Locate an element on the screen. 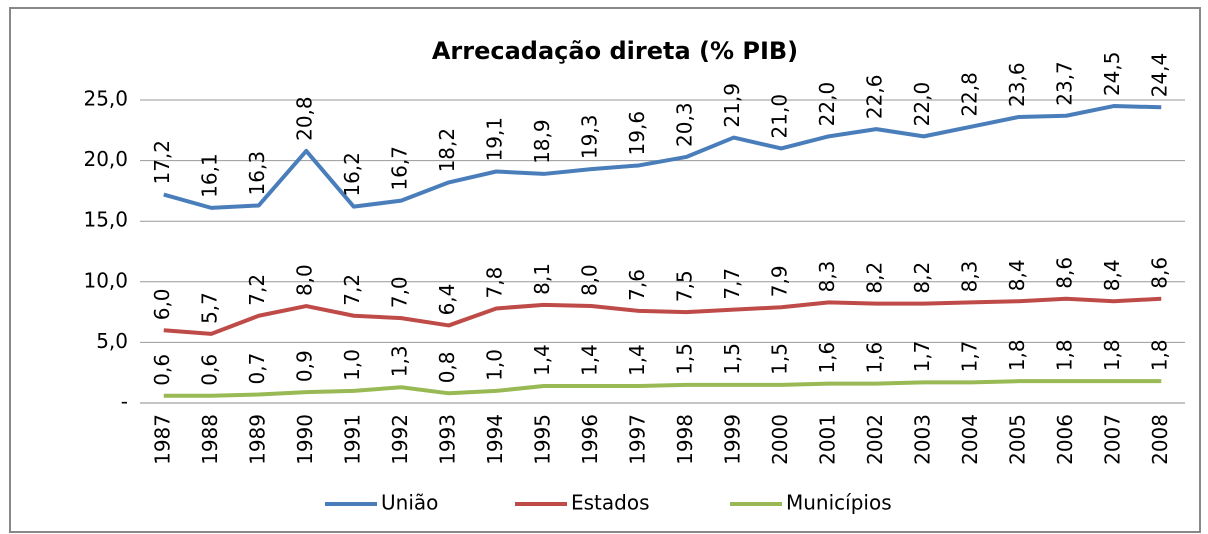 The width and height of the screenshot is (1208, 534). y-tick-label: - is located at coordinates (124, 402).